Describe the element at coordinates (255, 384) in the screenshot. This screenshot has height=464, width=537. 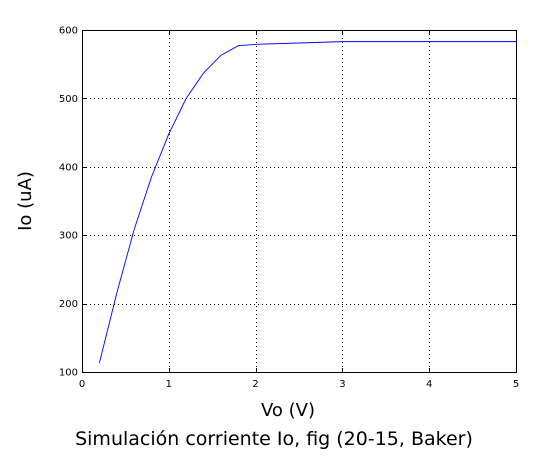
I see `x-tick-label: 2` at that location.